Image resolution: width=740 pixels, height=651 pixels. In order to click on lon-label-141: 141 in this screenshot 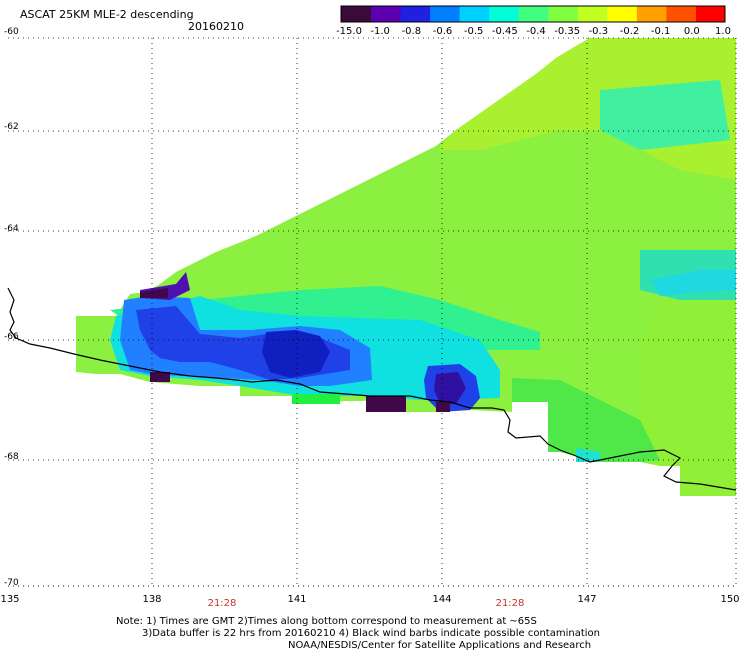, I will do `click(297, 599)`.